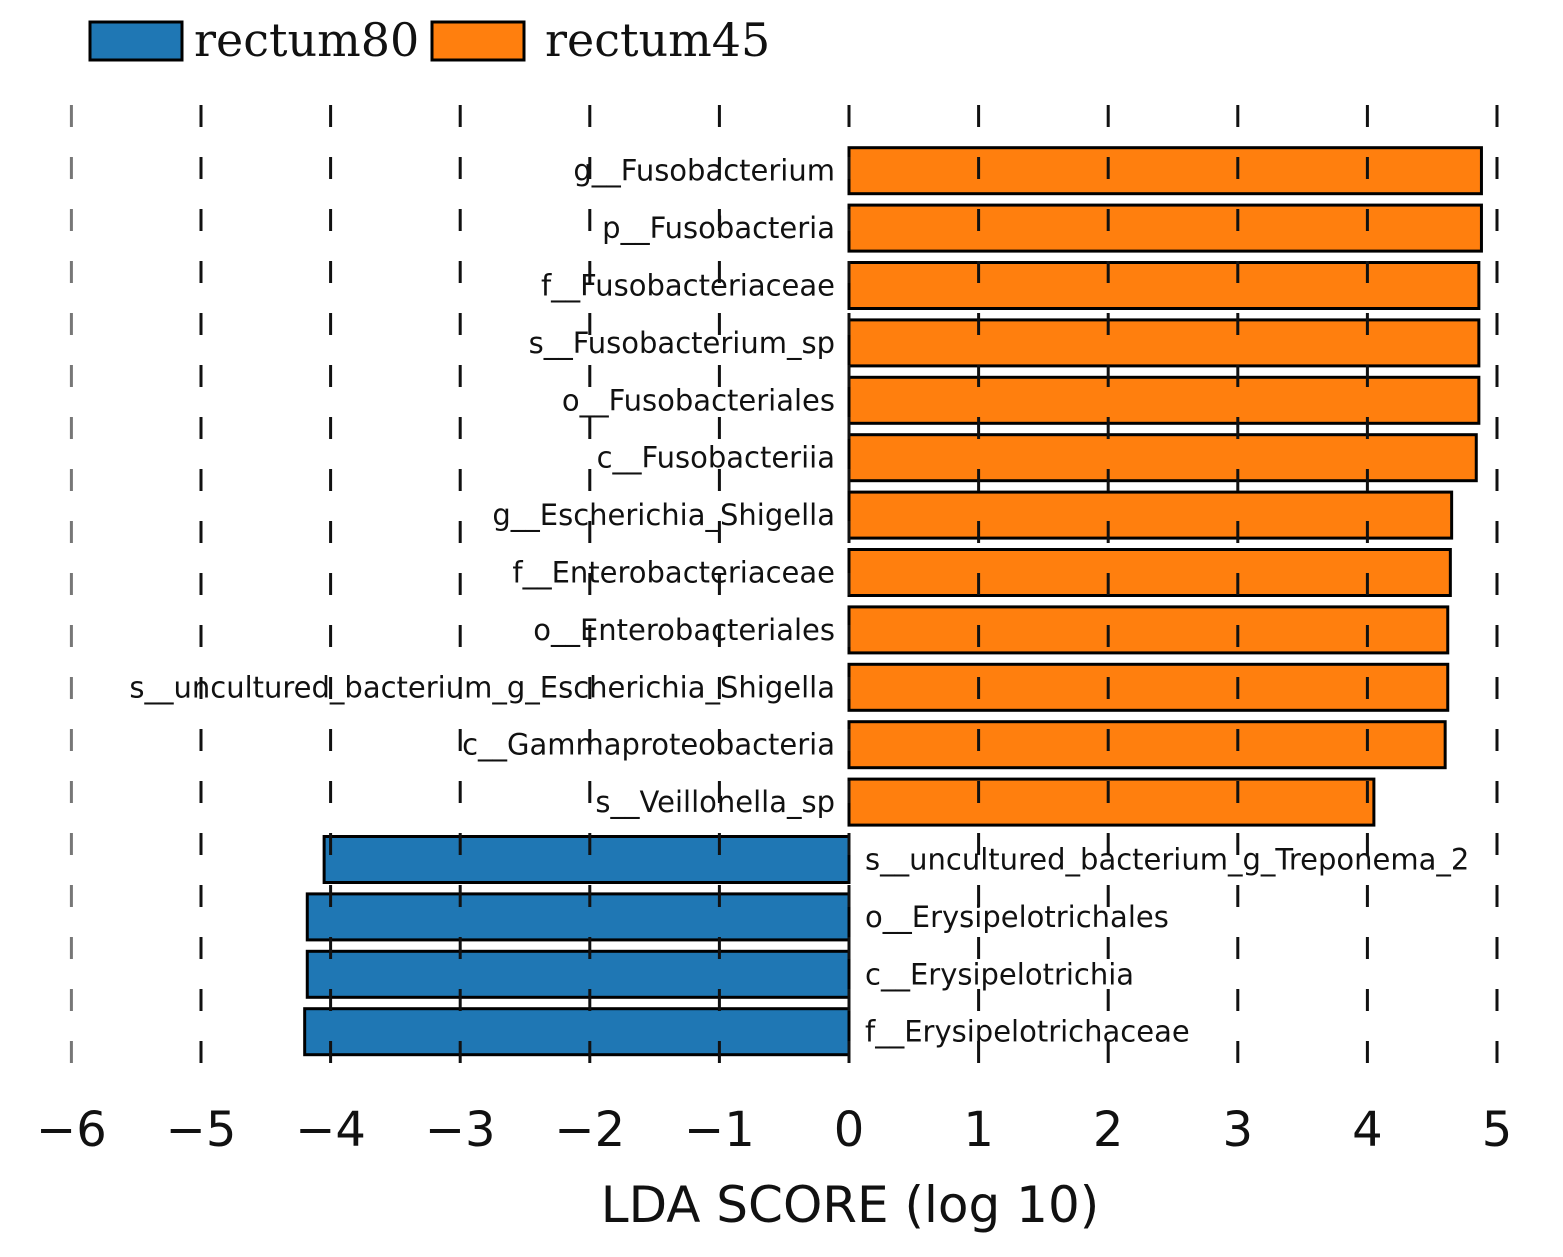 The image size is (1563, 1257). I want to click on bar-c__Gammaproteobacteria, so click(1147, 745).